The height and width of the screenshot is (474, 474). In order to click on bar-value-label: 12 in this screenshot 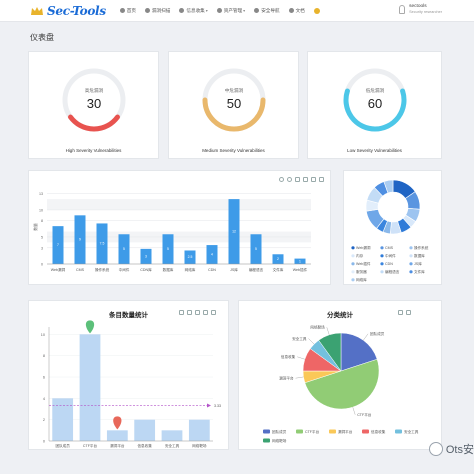, I will do `click(234, 232)`.